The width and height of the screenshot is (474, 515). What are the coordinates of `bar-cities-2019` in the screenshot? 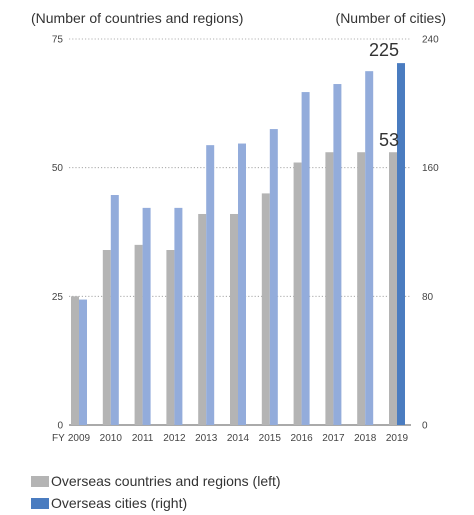 It's located at (401, 244).